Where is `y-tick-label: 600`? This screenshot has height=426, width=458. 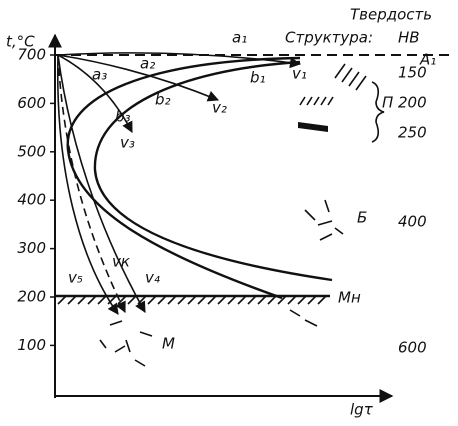 y-tick-label: 600 is located at coordinates (31, 103).